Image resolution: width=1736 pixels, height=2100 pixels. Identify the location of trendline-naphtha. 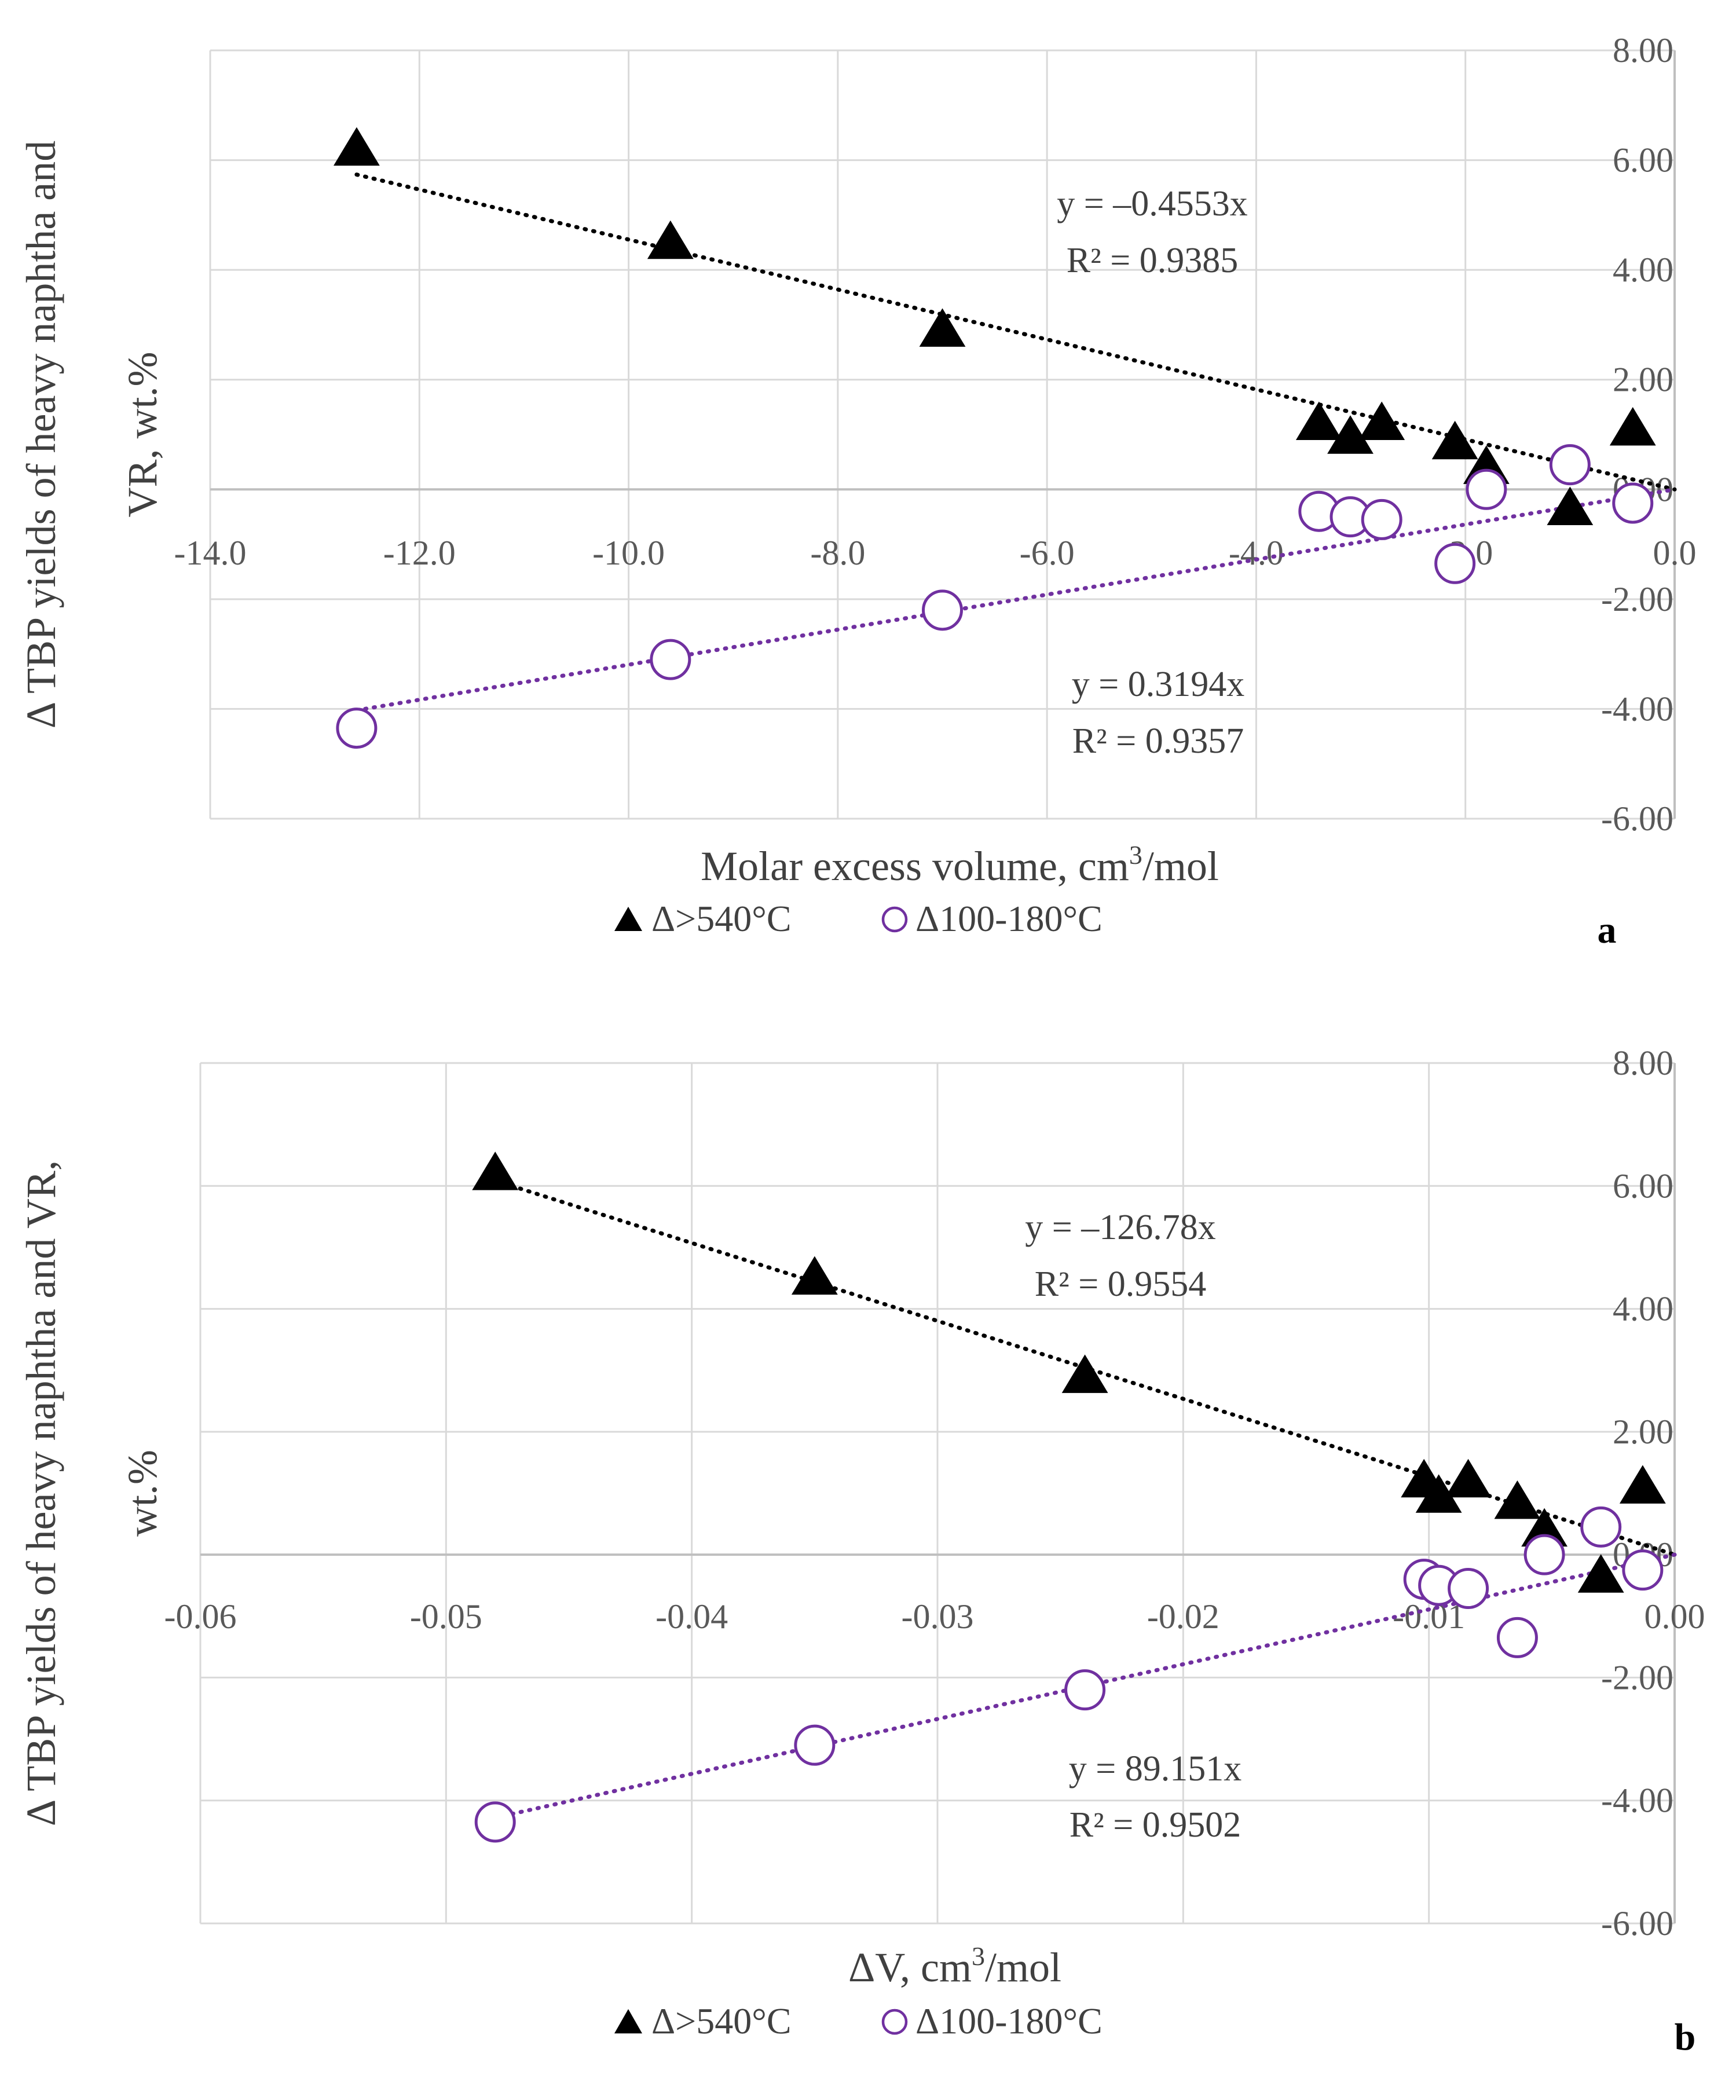
(1015, 600).